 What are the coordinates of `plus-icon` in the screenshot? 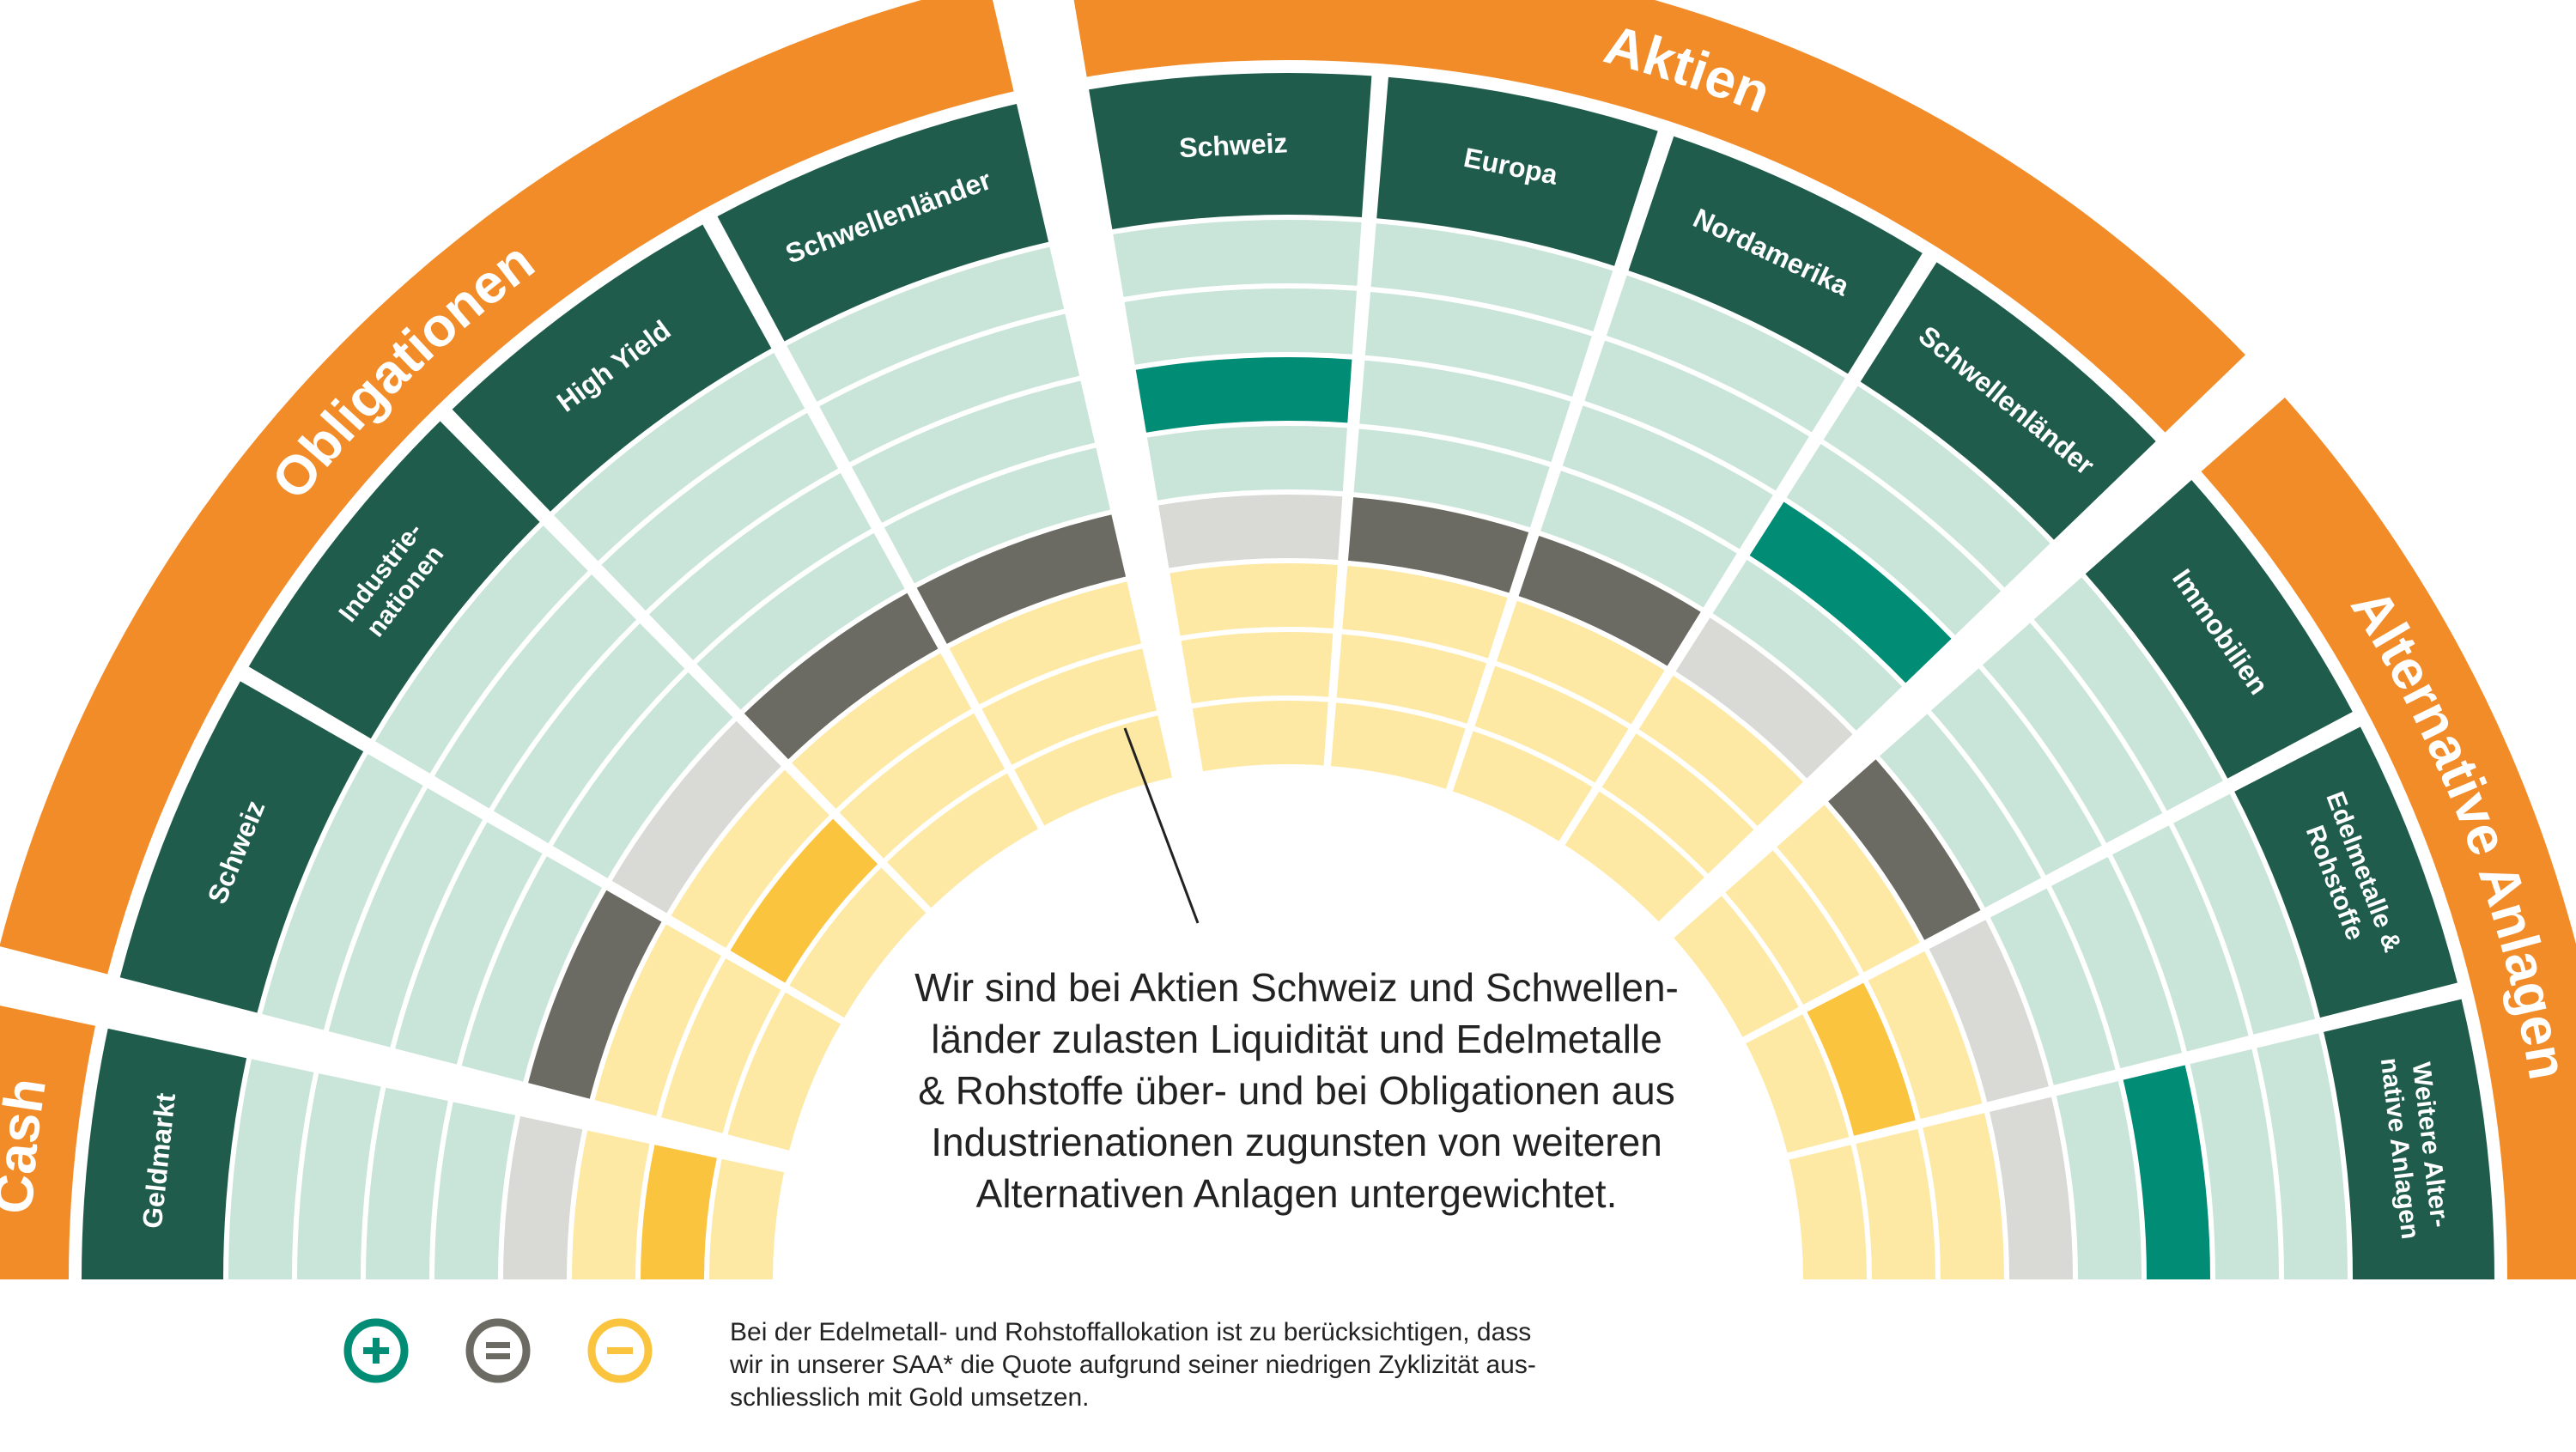 It's located at (376, 1350).